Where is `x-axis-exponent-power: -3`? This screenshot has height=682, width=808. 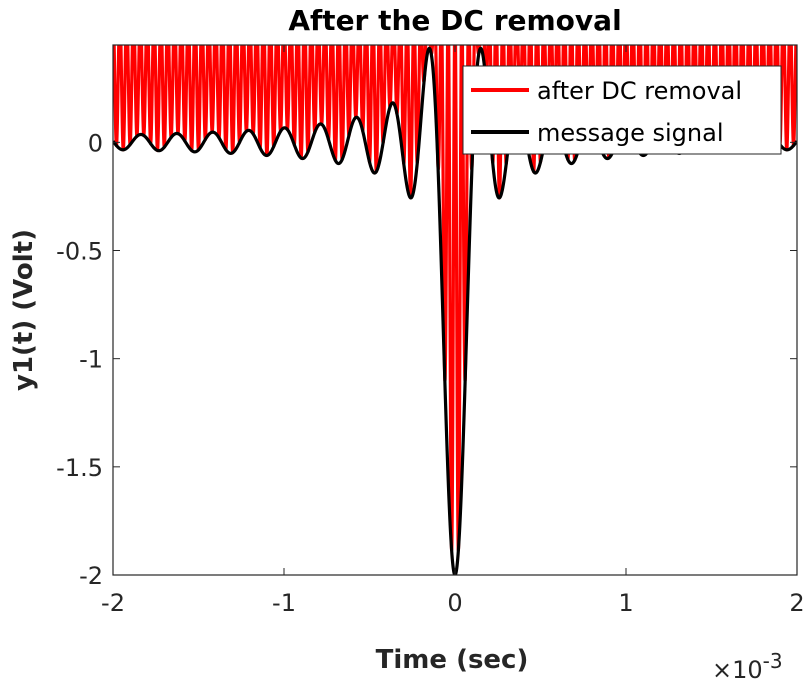
x-axis-exponent-power: -3 is located at coordinates (773, 661).